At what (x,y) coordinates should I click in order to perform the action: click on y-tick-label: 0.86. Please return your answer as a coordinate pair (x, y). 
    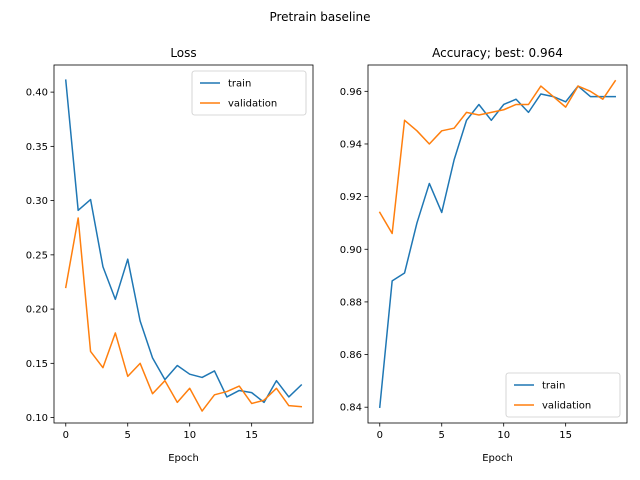
    Looking at the image, I should click on (351, 355).